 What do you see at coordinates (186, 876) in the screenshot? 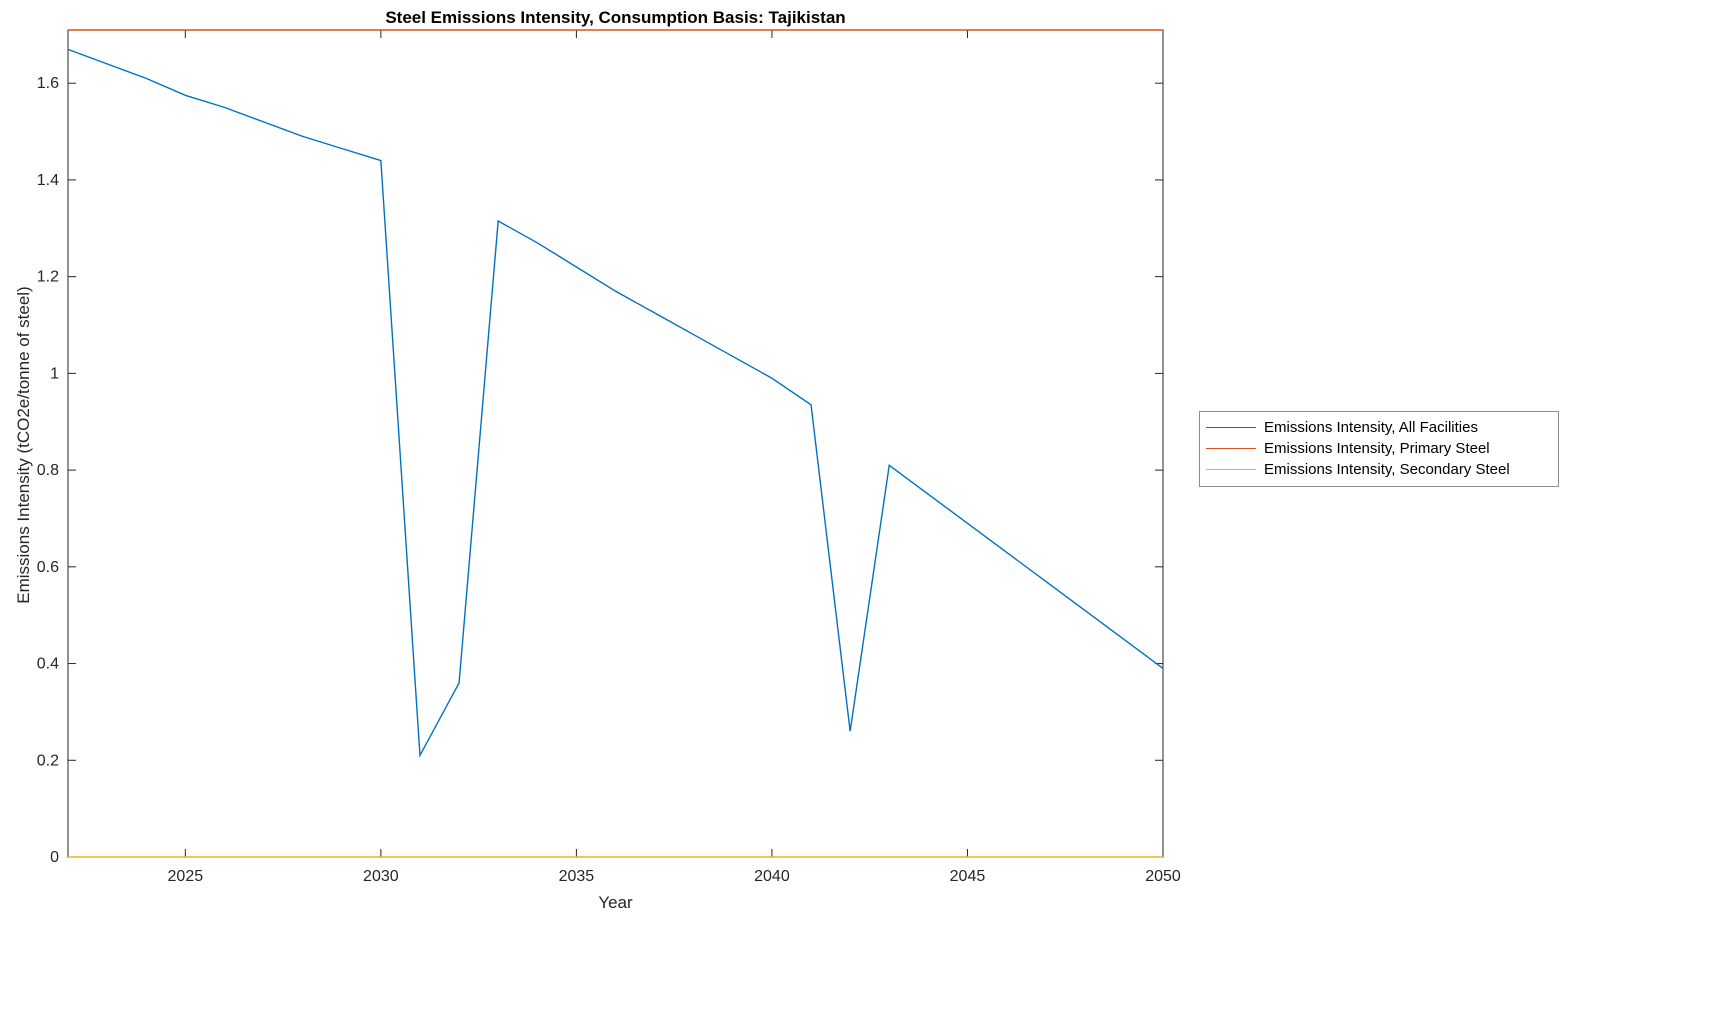
I see `x-tick-label: 2025` at bounding box center [186, 876].